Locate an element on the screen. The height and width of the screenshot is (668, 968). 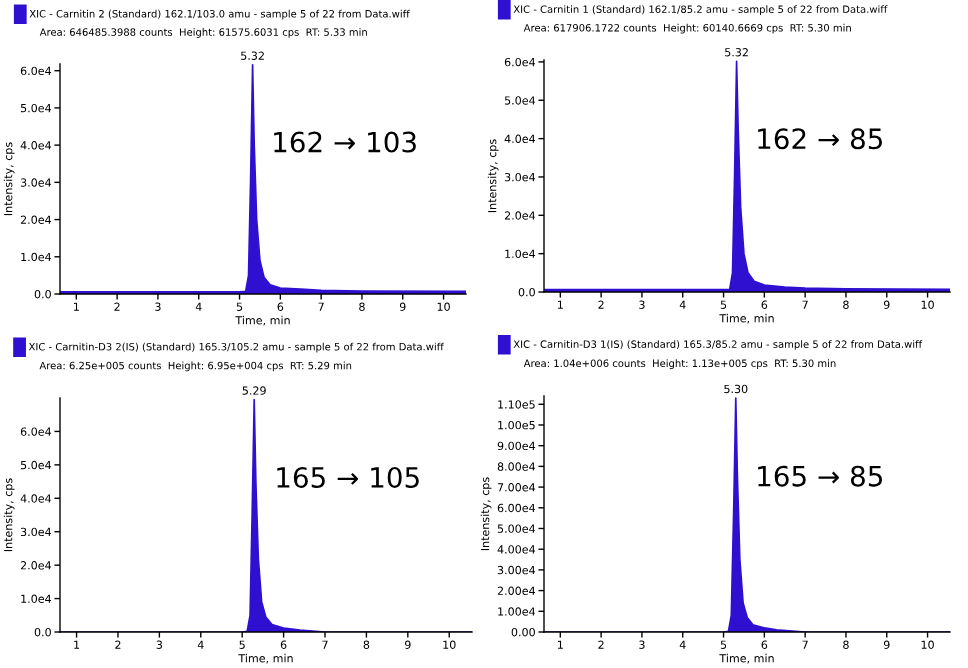
annotation: 162 → 103 is located at coordinates (345, 142).